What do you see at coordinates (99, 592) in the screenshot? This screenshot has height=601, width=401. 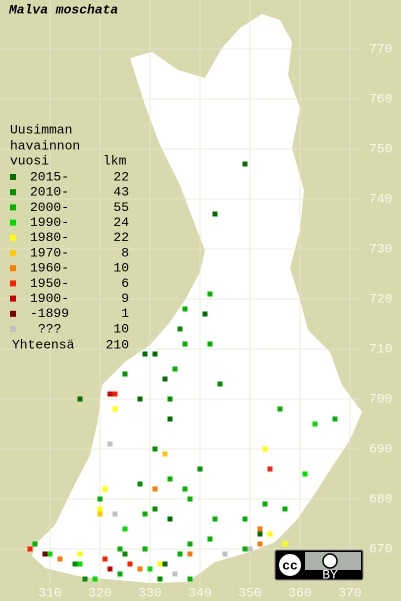 I see `x-tick-label: 320` at bounding box center [99, 592].